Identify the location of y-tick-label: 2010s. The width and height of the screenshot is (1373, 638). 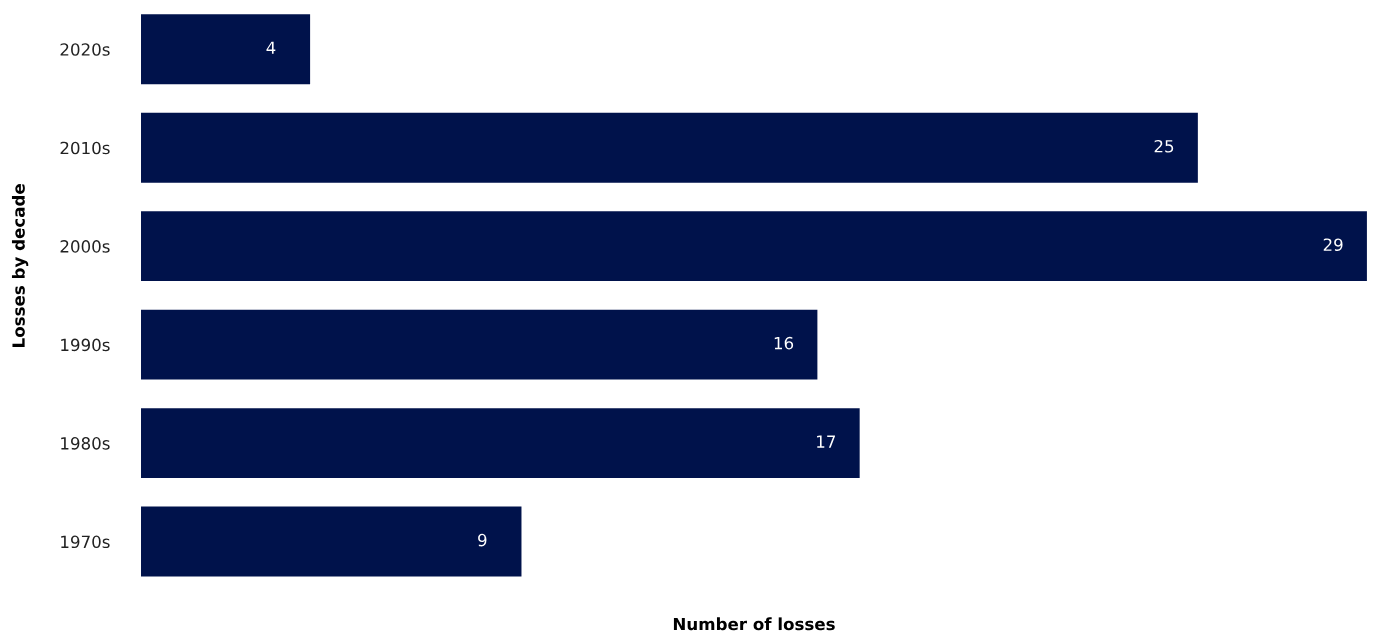
(85, 148).